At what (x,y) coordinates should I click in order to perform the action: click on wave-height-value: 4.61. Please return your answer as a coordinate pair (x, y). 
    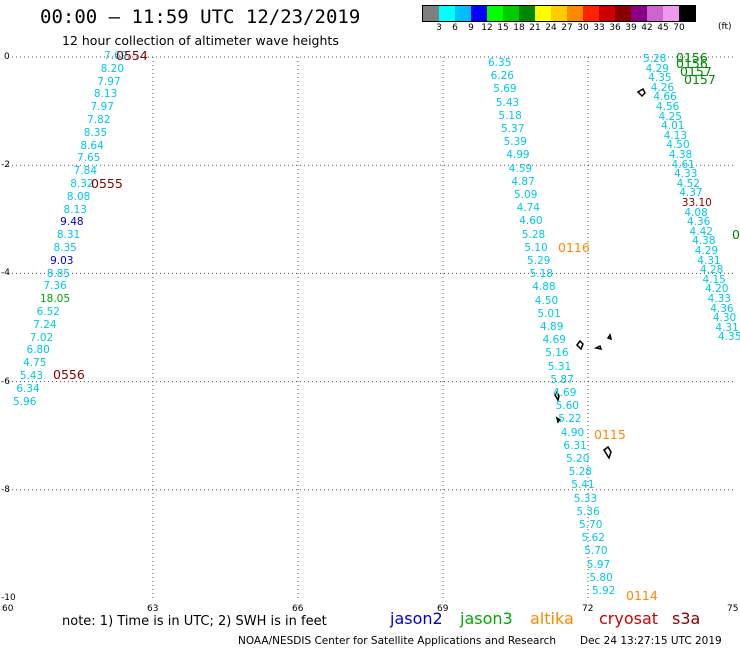
    Looking at the image, I should click on (683, 164).